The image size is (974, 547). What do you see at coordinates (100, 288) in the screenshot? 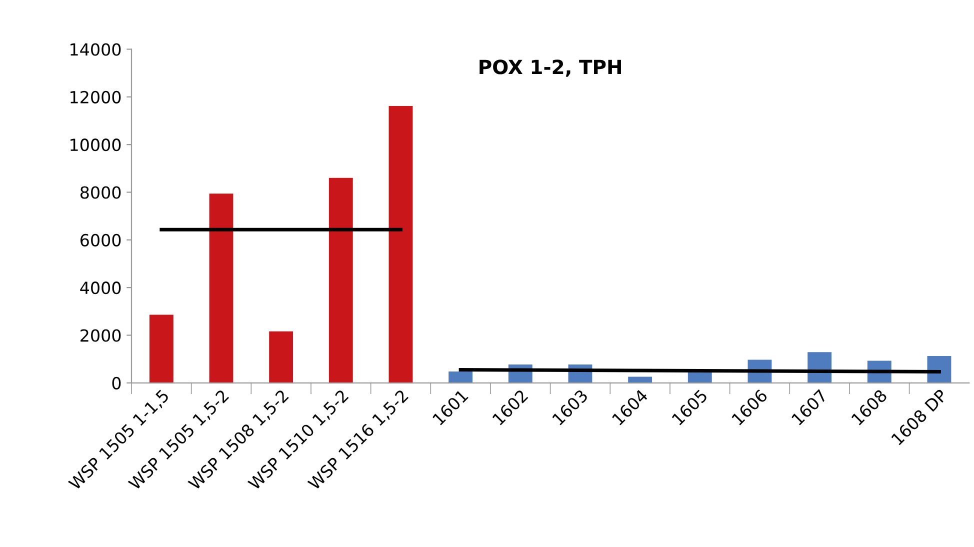
I see `y-tick-label: 4000` at bounding box center [100, 288].